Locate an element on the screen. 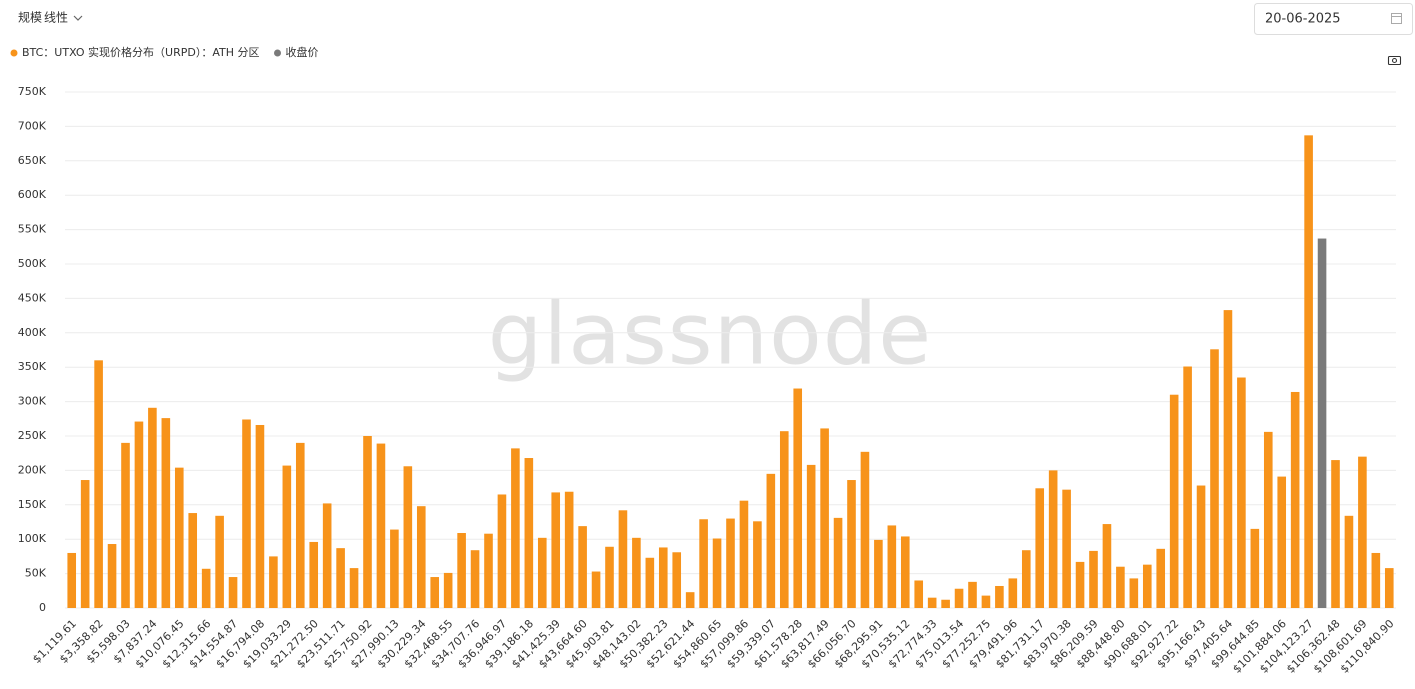 This screenshot has width=1415, height=689. scale-mode: 线性 is located at coordinates (56, 18).